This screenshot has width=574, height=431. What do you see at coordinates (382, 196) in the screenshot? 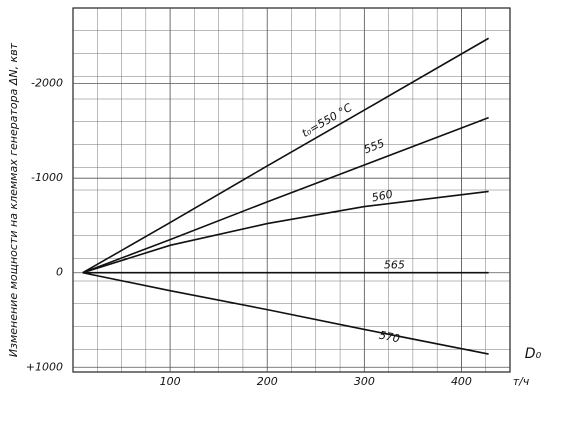
I see `series-label: 560` at bounding box center [382, 196].